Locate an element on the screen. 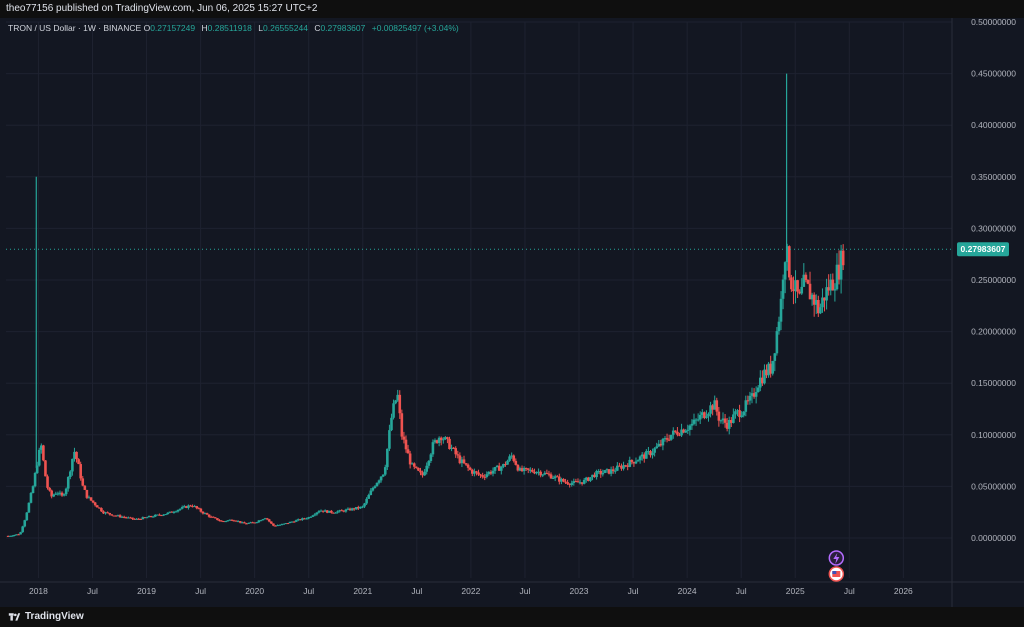 The image size is (1024, 627). symbol-label: TRON / US Dollar · 1W · BINANCE is located at coordinates (75, 28).